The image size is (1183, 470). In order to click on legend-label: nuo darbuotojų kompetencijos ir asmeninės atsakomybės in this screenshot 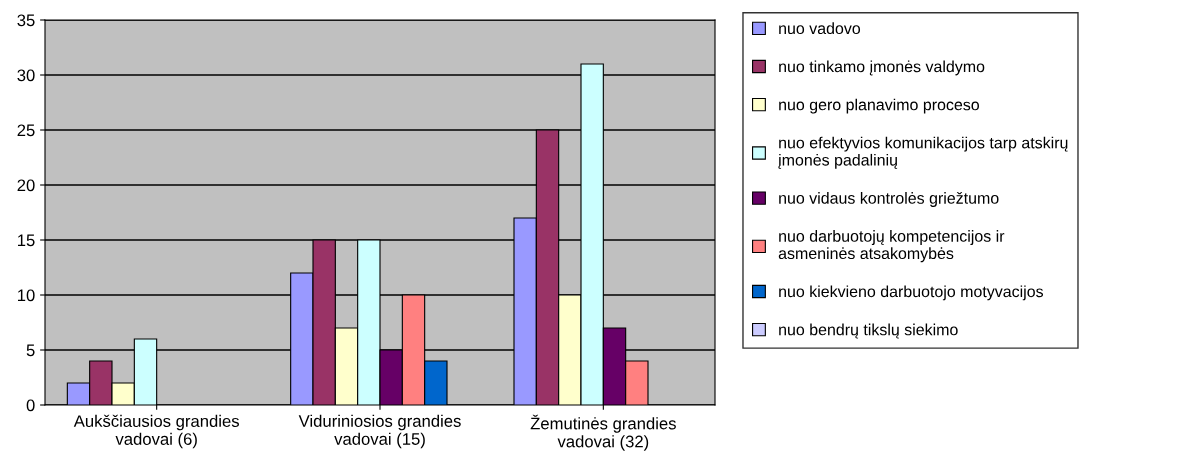, I will do `click(891, 246)`.